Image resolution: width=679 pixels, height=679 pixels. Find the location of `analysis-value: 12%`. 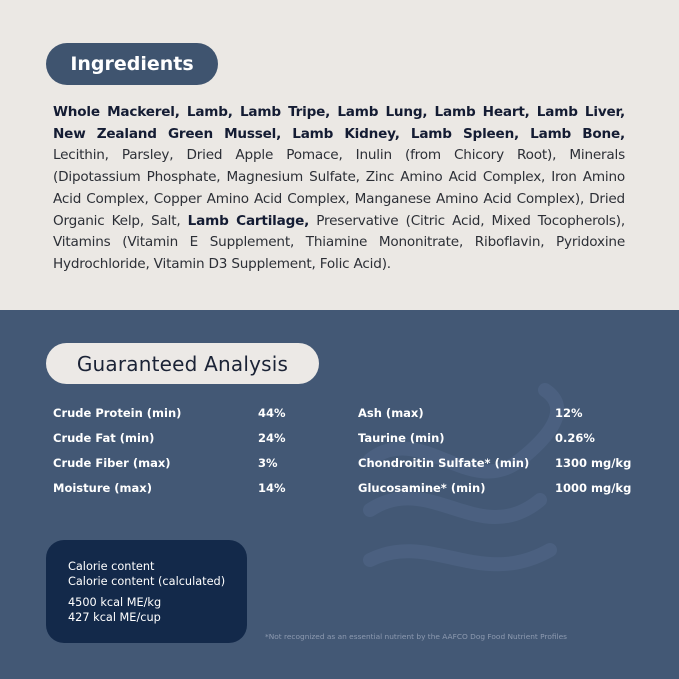

analysis-value: 12% is located at coordinates (569, 413).